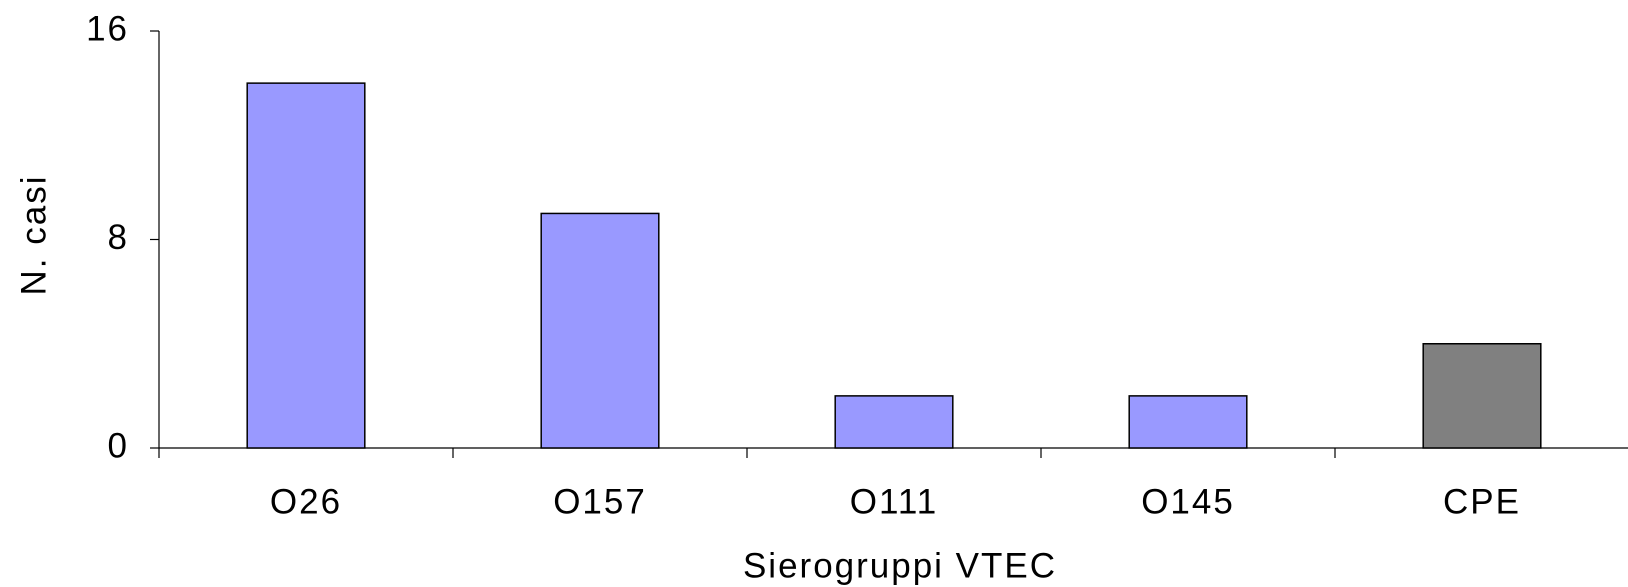  What do you see at coordinates (118, 237) in the screenshot?
I see `y-tick-label: 8` at bounding box center [118, 237].